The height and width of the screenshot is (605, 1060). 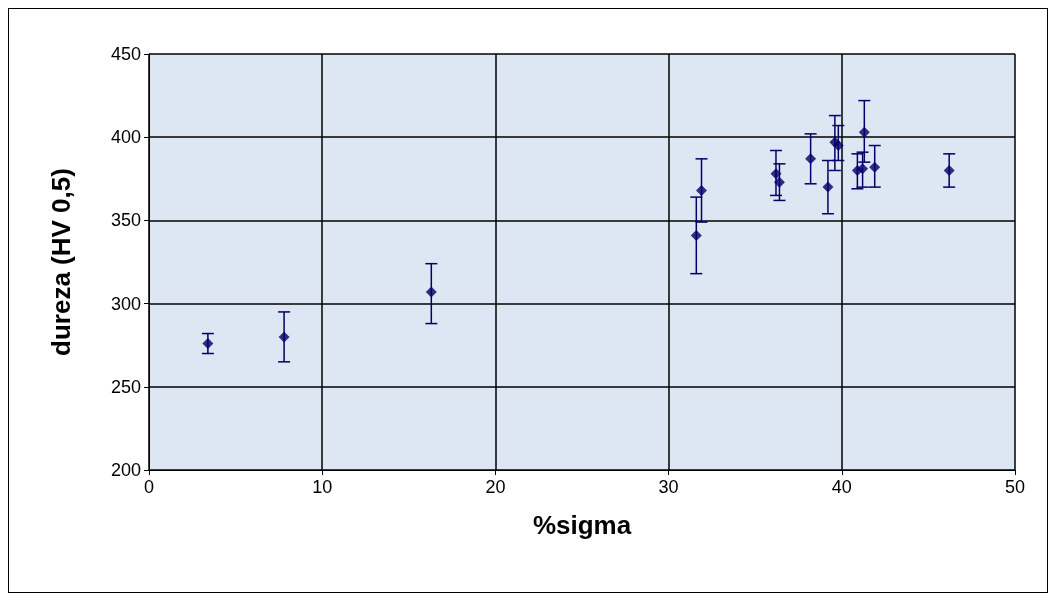 What do you see at coordinates (125, 386) in the screenshot?
I see `y-tick-label: 250` at bounding box center [125, 386].